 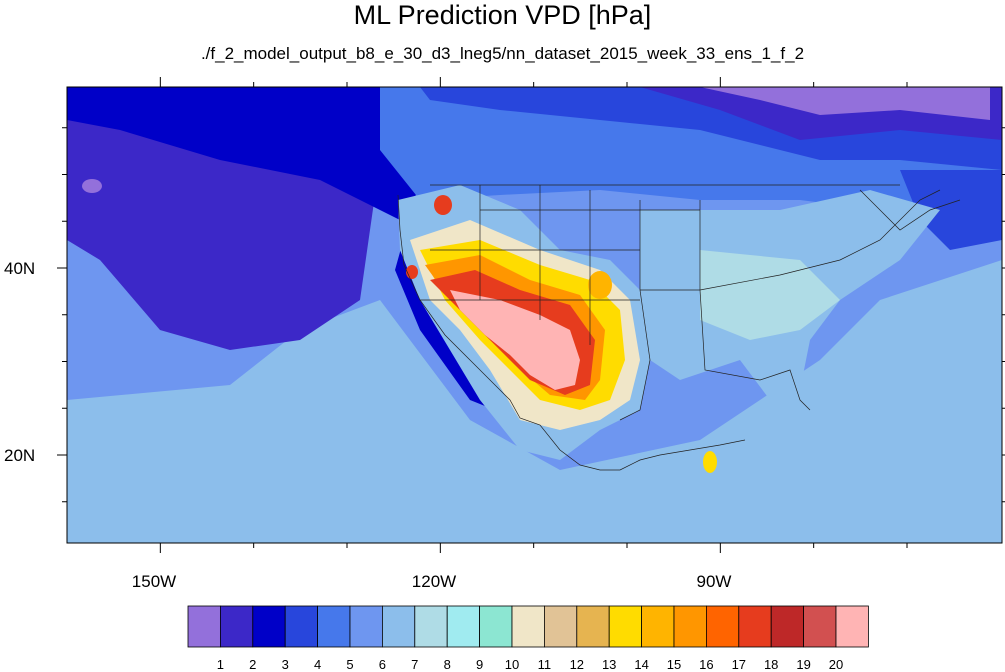 What do you see at coordinates (19, 455) in the screenshot?
I see `y-tick-label-20n: 20N` at bounding box center [19, 455].